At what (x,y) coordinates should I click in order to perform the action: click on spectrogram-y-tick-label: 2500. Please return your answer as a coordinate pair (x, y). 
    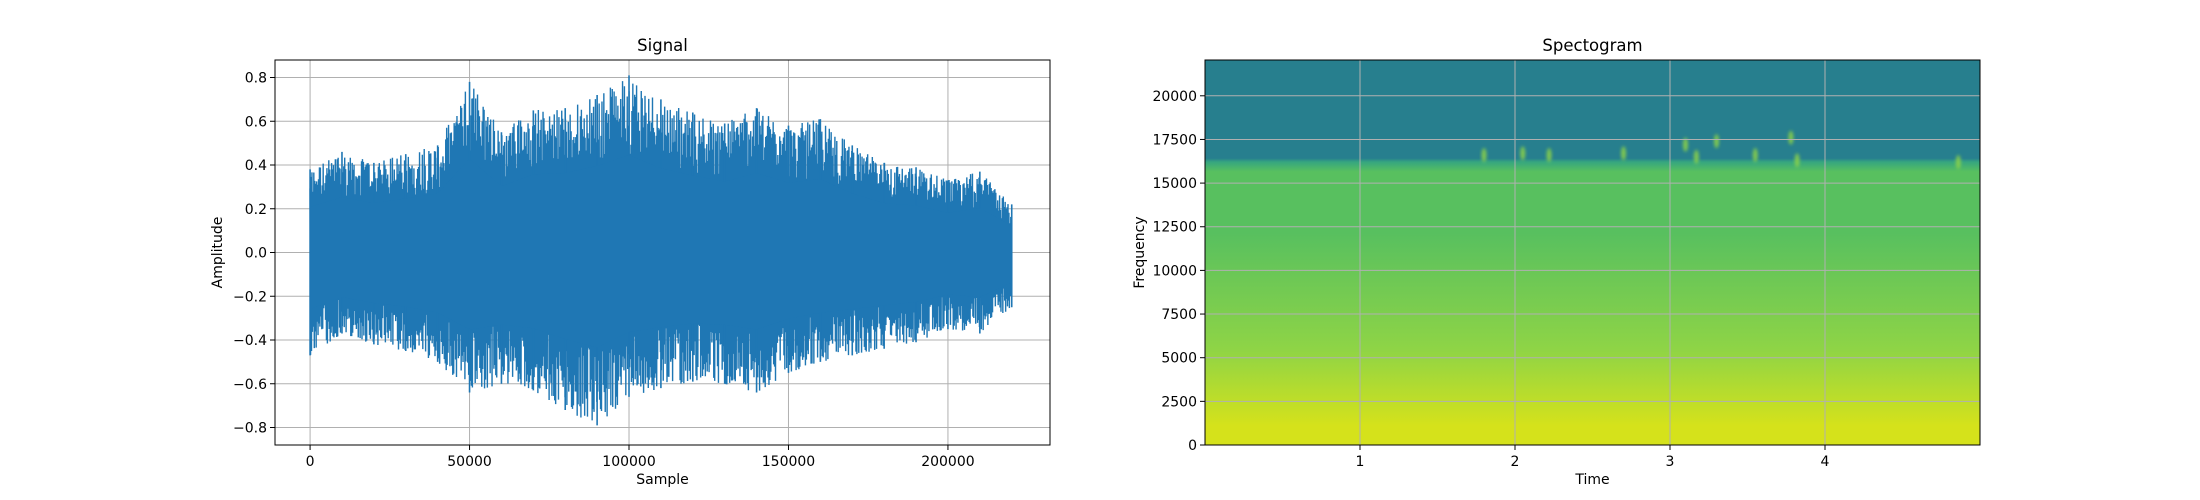
    Looking at the image, I should click on (1179, 402).